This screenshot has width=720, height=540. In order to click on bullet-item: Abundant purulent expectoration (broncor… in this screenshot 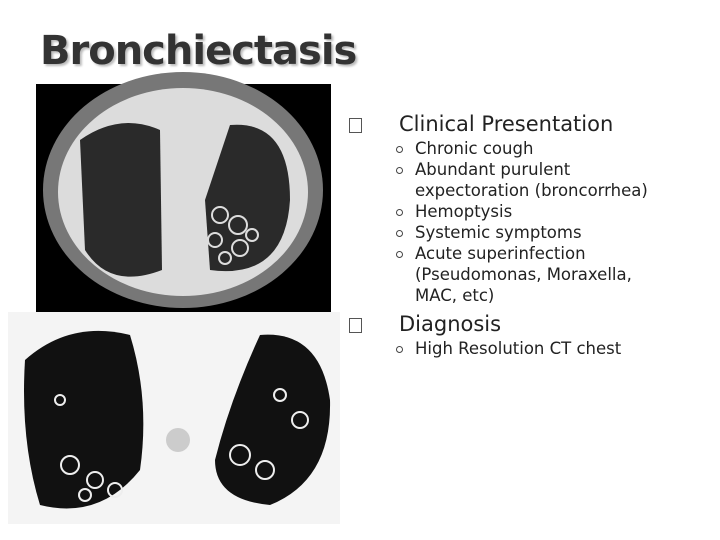, I will do `click(510, 180)`.